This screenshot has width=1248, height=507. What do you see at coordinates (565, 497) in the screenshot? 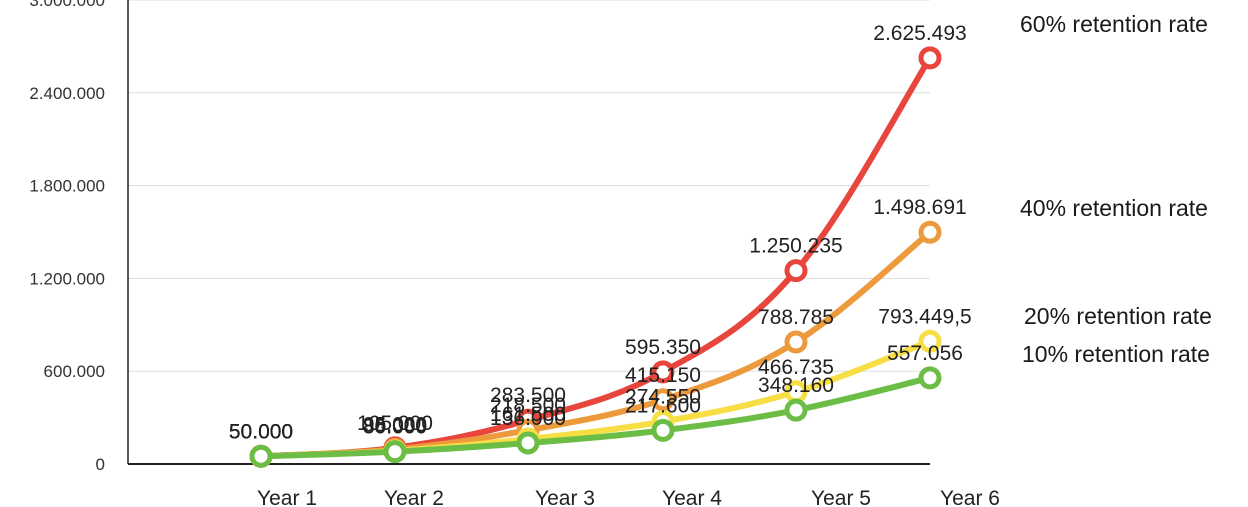
I see `x-tick-label: Year 3` at bounding box center [565, 497].